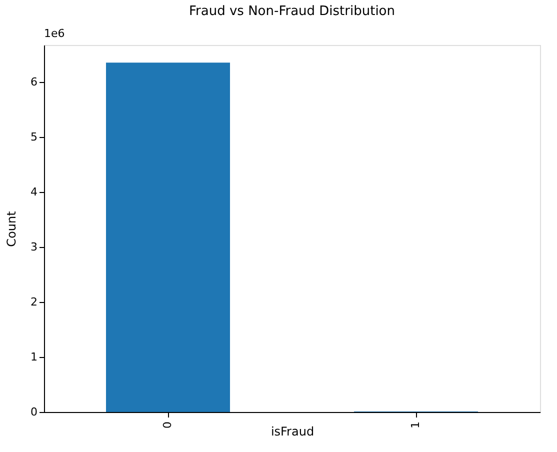 The height and width of the screenshot is (452, 557). What do you see at coordinates (292, 11) in the screenshot?
I see `chart-title: Fraud vs Non-Fraud Distribution` at bounding box center [292, 11].